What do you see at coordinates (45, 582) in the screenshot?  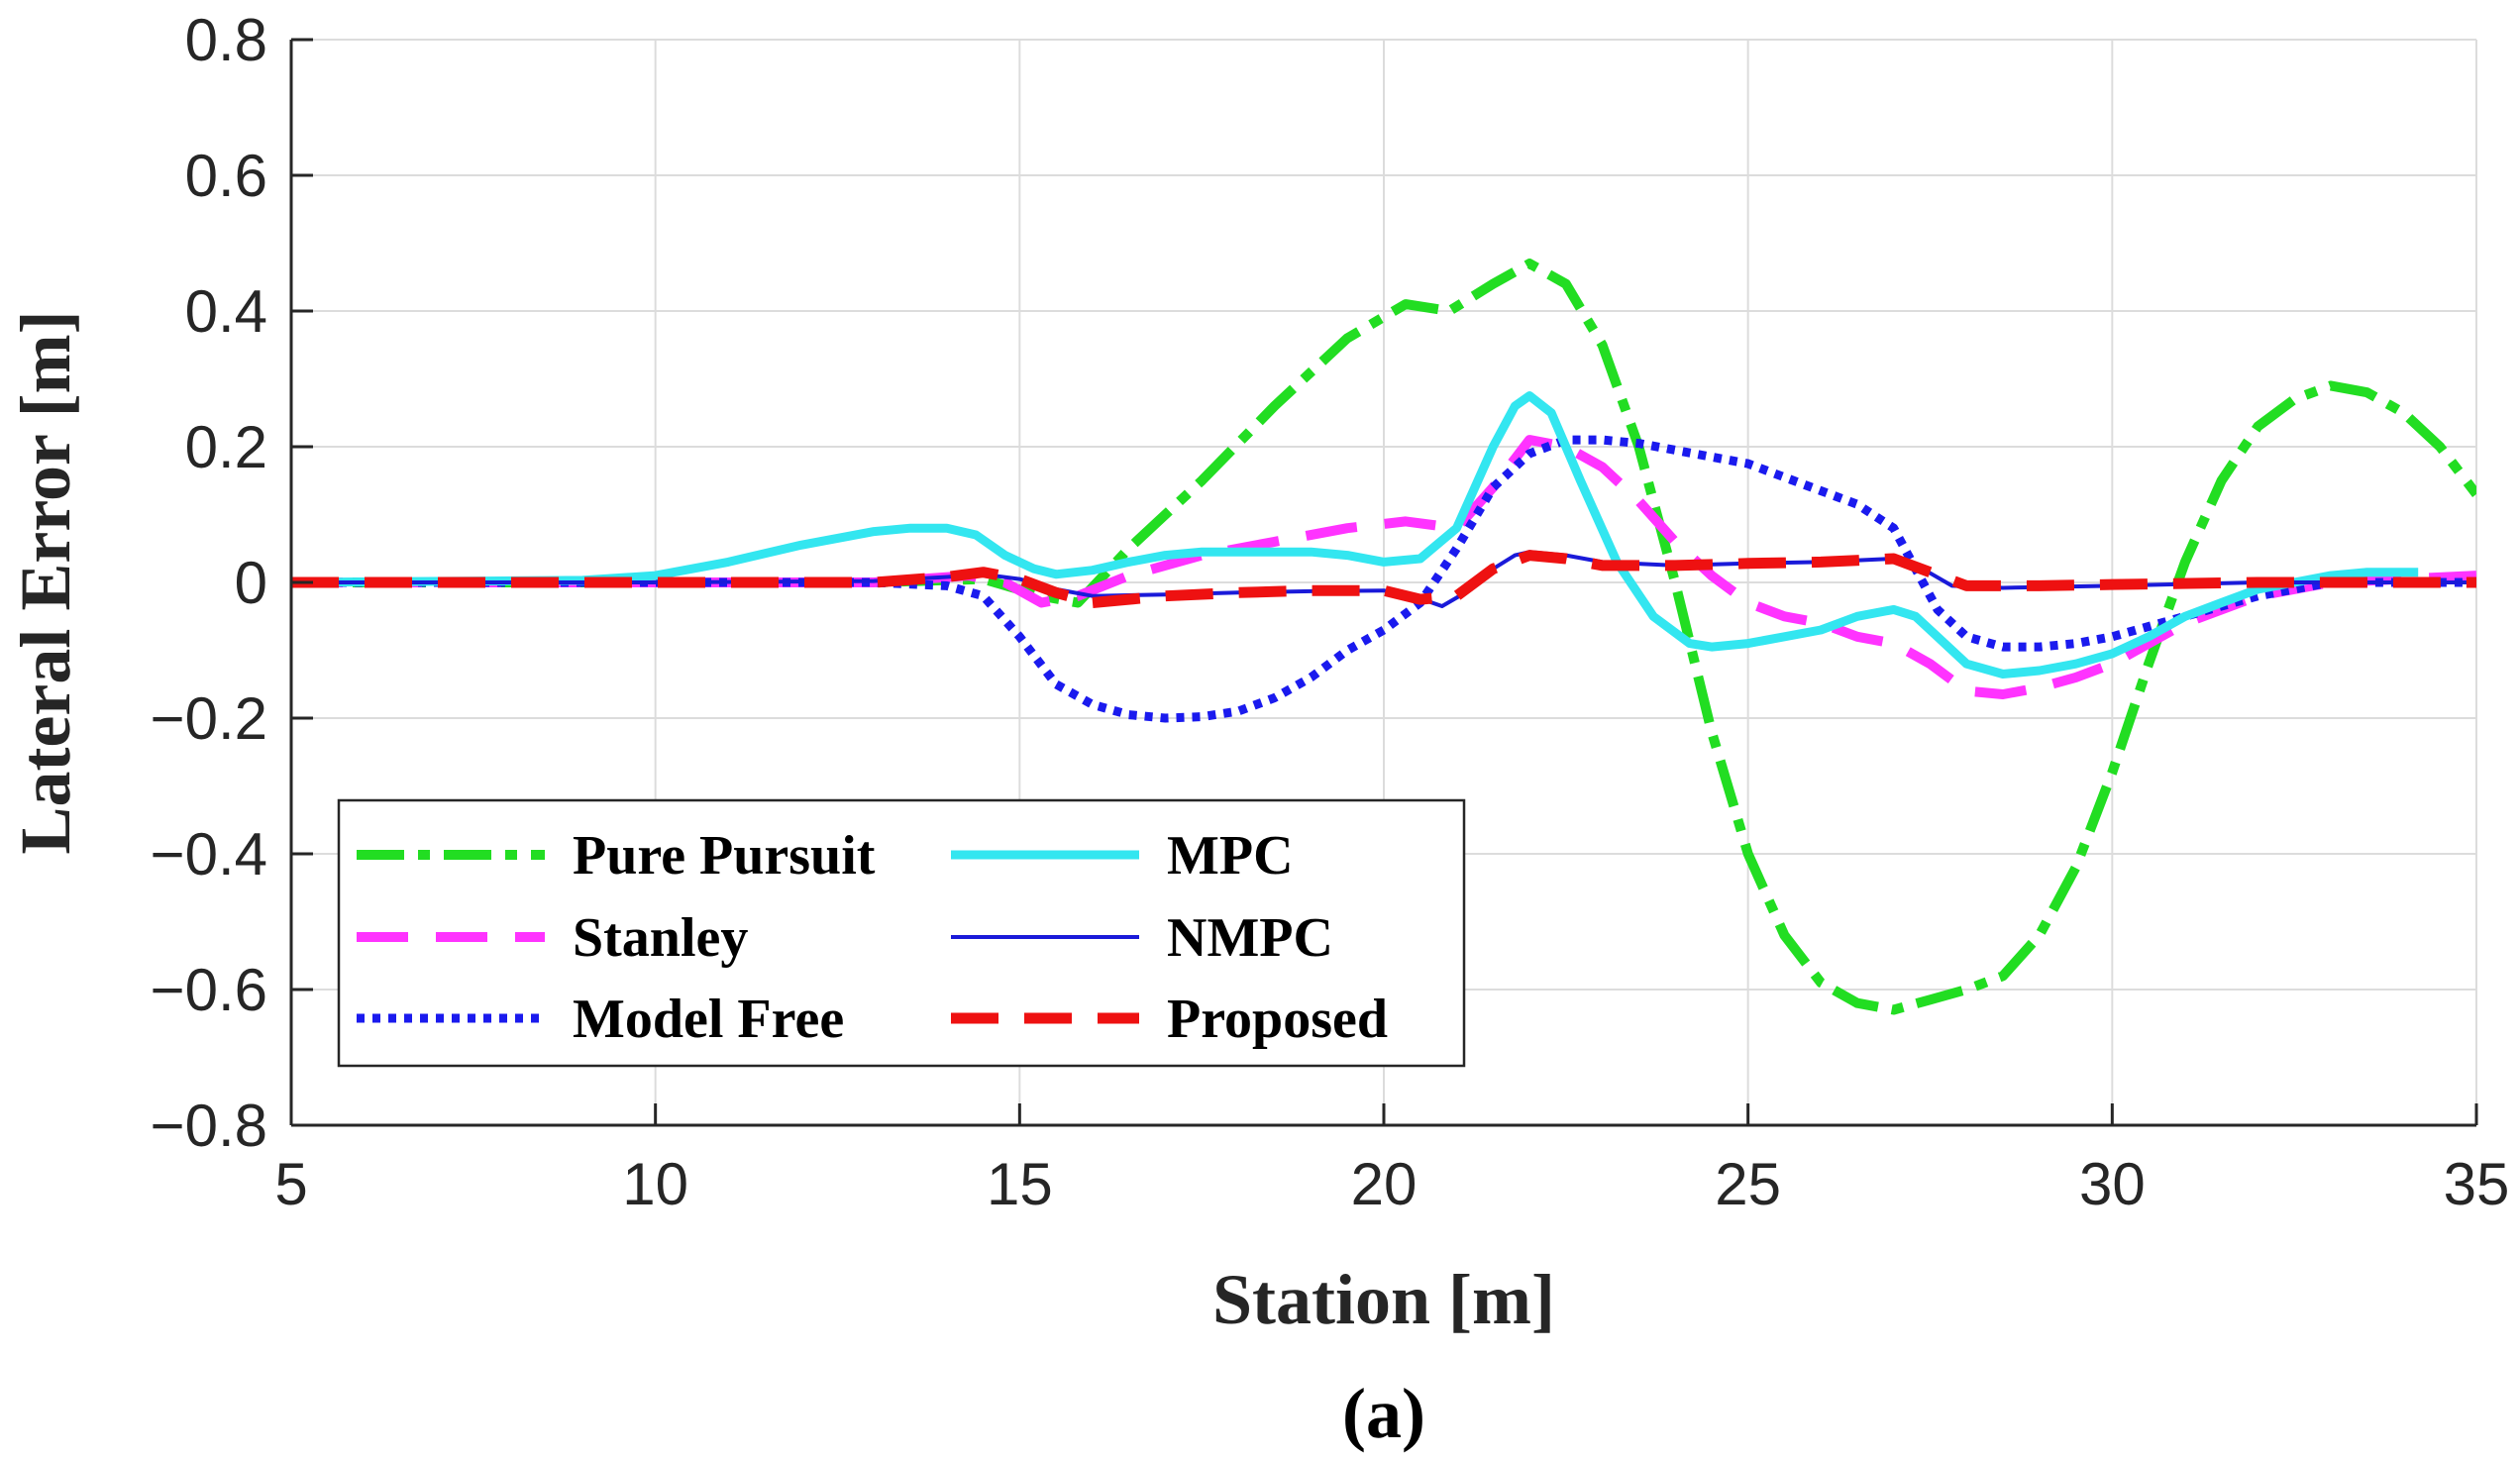 I see `y-axis-title: Lateral Error [m]` at bounding box center [45, 582].